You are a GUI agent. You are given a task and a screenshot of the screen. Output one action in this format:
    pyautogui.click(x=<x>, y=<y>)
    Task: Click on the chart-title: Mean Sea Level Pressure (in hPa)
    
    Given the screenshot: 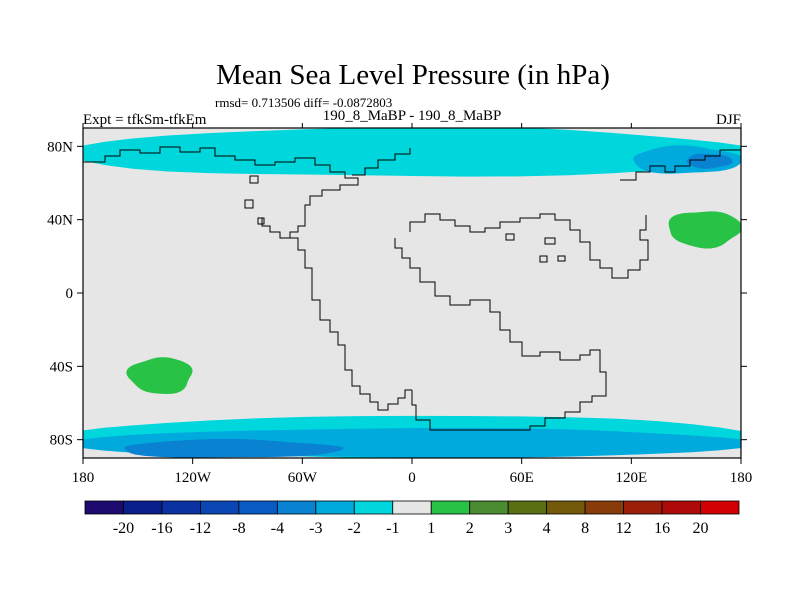 What is the action you would take?
    pyautogui.click(x=413, y=75)
    